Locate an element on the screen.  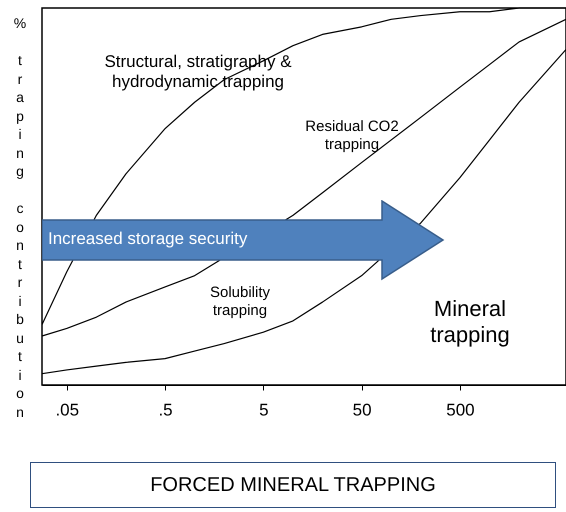
annotation: Mineral trapping is located at coordinates (470, 322).